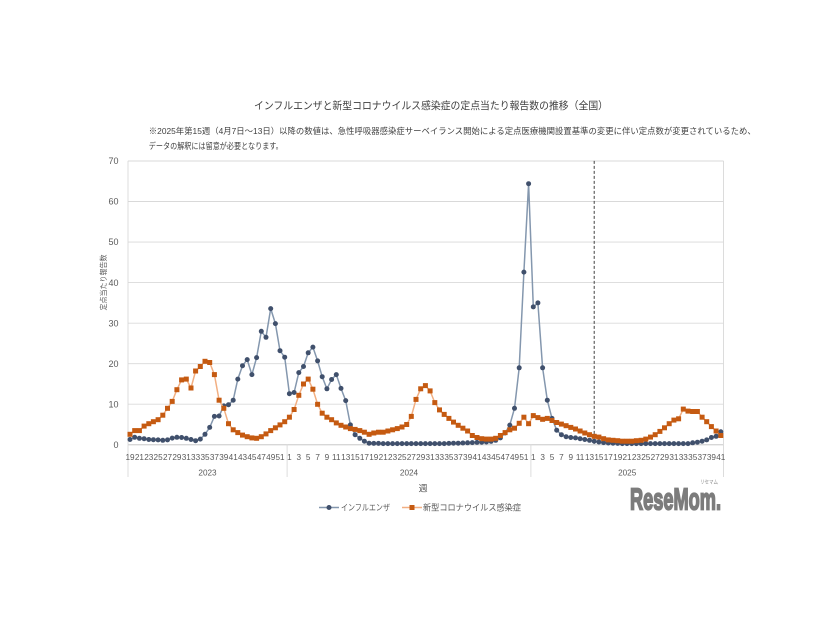 Image resolution: width=826 pixels, height=620 pixels. What do you see at coordinates (113, 202) in the screenshot?
I see `svg-text: 60` at bounding box center [113, 202].